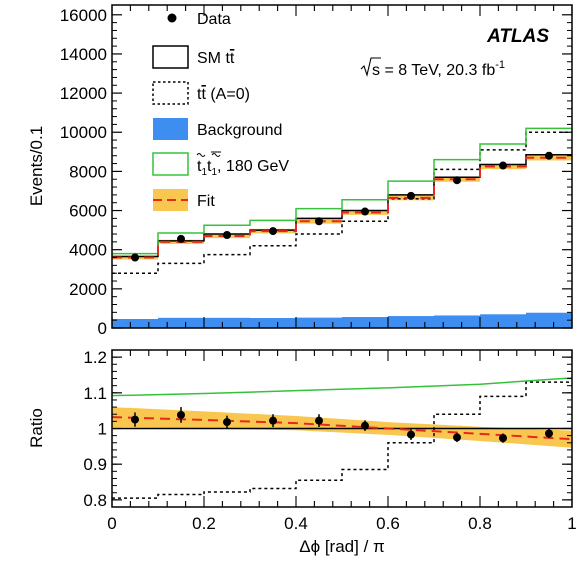 Image resolution: width=582 pixels, height=564 pixels. What do you see at coordinates (111, 523) in the screenshot?
I see `x-tick-label: 0` at bounding box center [111, 523].